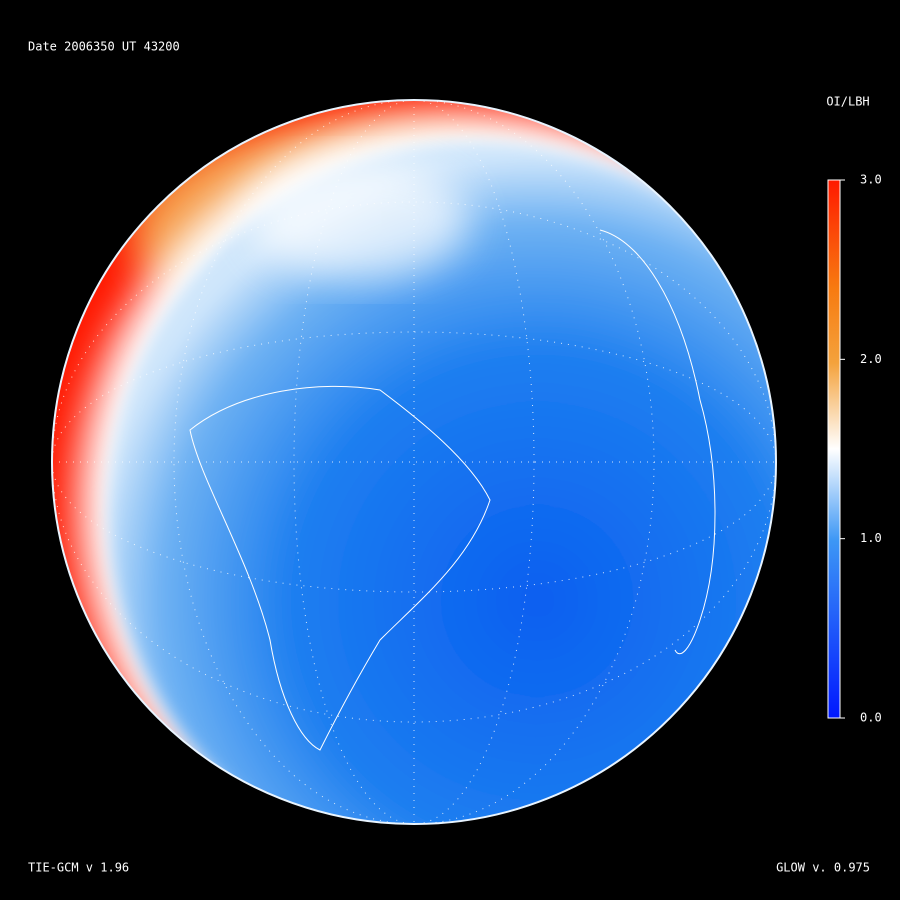  Describe the element at coordinates (78, 868) in the screenshot. I see `footer-left: TIE-GCM v 1.96` at that location.